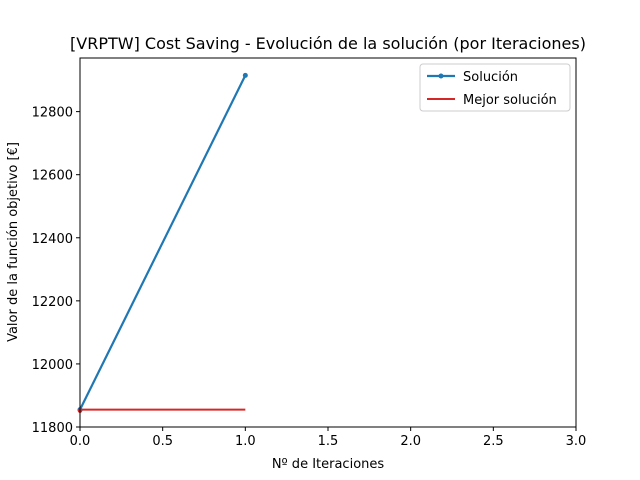 The height and width of the screenshot is (480, 640). I want to click on x-tick-label: 0.5, so click(162, 441).